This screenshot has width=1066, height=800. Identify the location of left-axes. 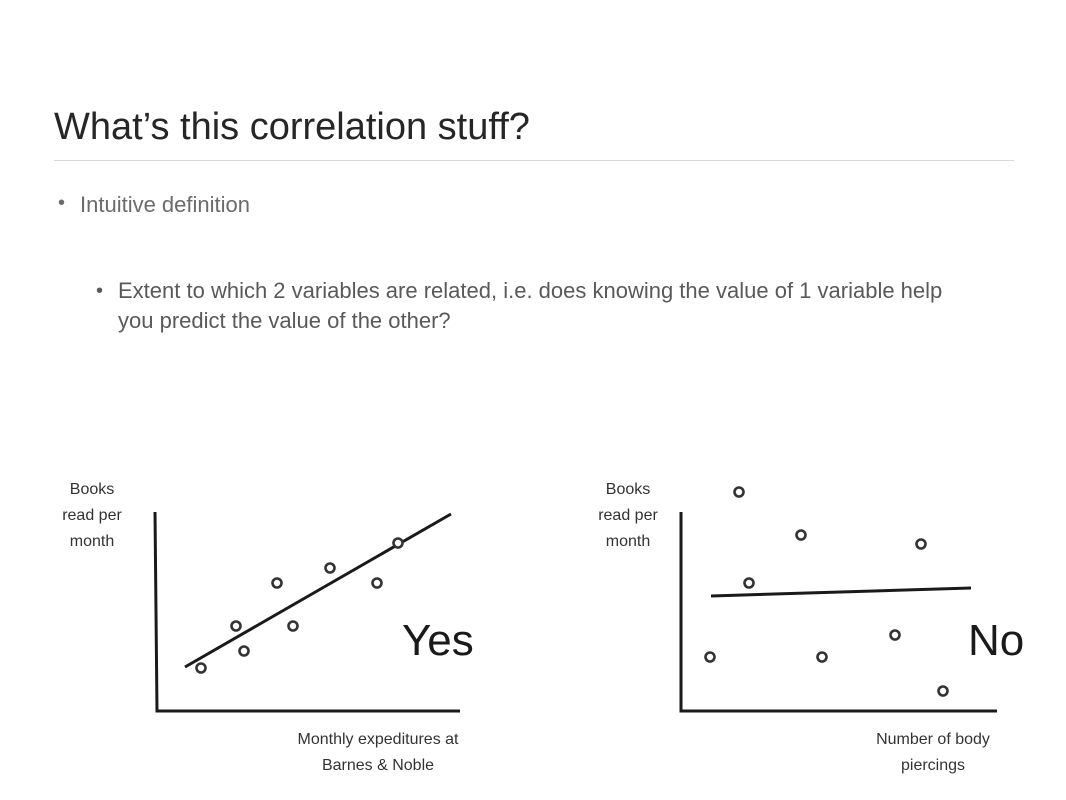
(306, 612).